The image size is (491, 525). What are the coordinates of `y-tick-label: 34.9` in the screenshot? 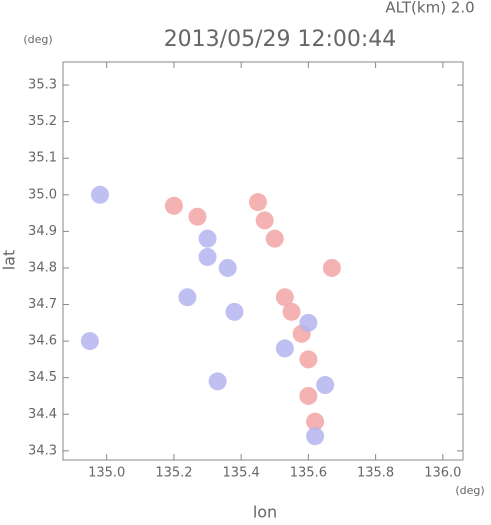 It's located at (42, 231).